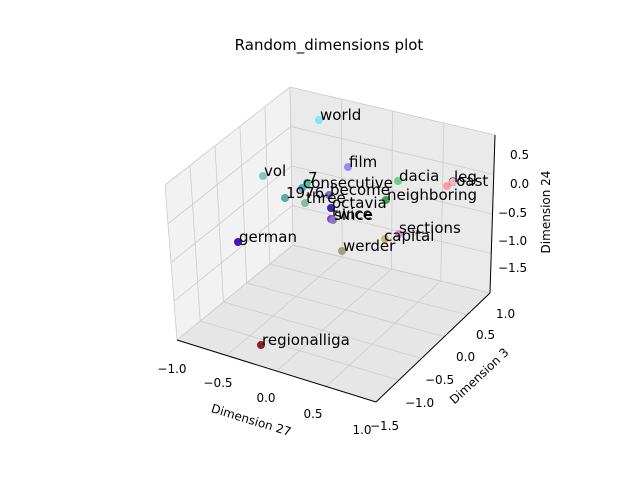 This screenshot has height=480, width=640. Describe the element at coordinates (359, 203) in the screenshot. I see `point-label-octavia: octavia` at that location.